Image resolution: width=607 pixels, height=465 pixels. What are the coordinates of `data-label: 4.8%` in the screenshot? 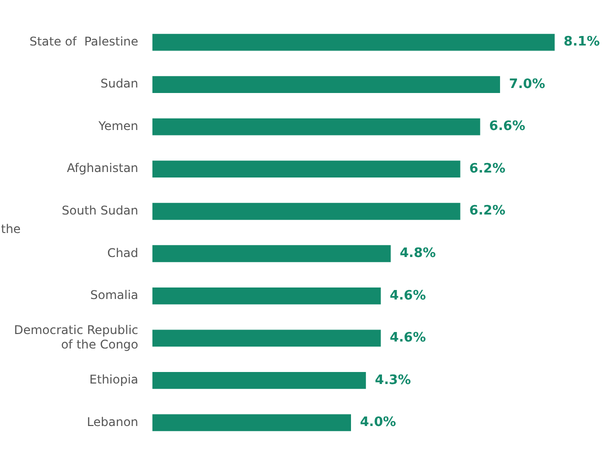 It's located at (418, 254).